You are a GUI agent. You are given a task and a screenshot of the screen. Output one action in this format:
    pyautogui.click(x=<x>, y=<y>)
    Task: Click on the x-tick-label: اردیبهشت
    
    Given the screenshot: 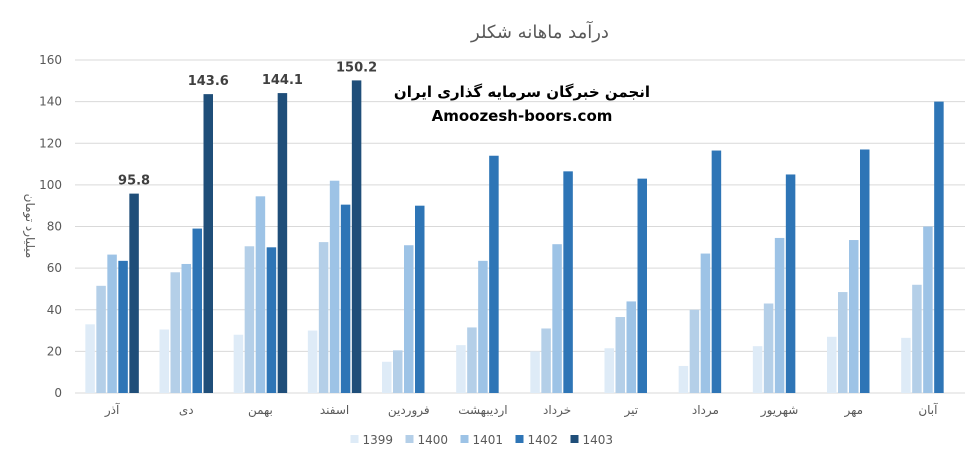 What is the action you would take?
    pyautogui.click(x=482, y=410)
    